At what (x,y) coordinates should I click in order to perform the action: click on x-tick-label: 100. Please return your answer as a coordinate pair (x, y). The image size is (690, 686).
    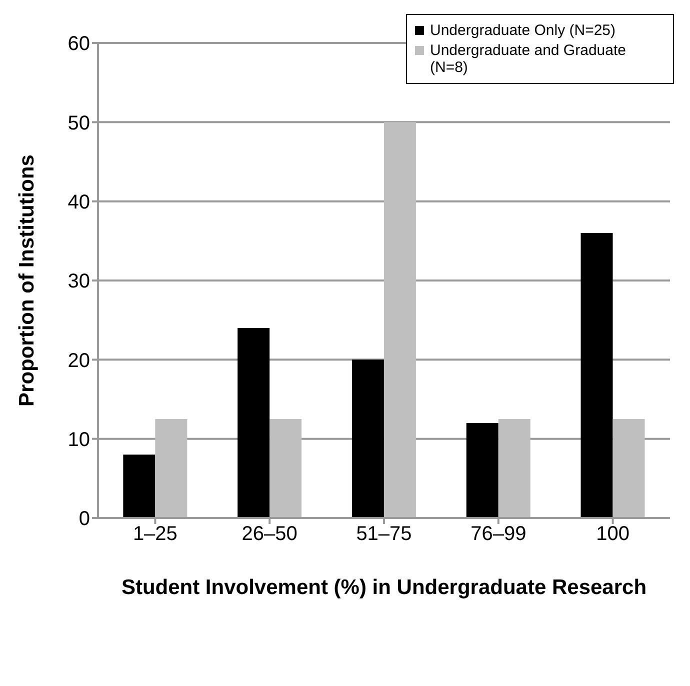
    Looking at the image, I should click on (613, 534).